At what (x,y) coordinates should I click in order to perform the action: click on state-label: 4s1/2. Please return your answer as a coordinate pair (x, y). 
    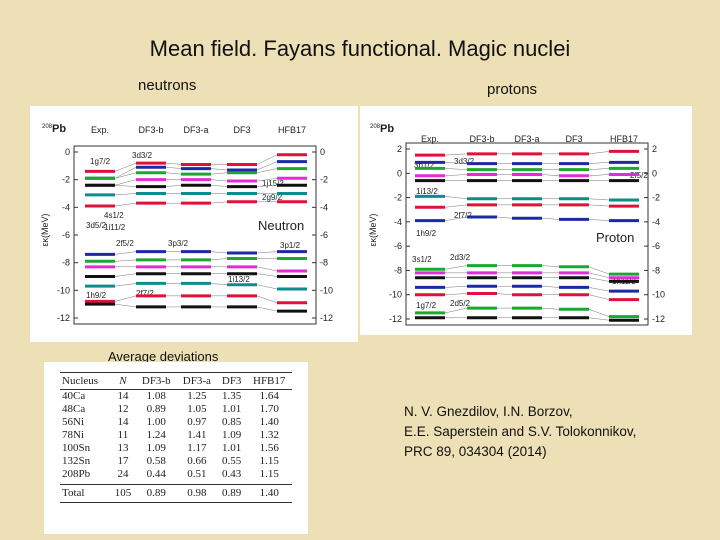
    Looking at the image, I should click on (114, 215).